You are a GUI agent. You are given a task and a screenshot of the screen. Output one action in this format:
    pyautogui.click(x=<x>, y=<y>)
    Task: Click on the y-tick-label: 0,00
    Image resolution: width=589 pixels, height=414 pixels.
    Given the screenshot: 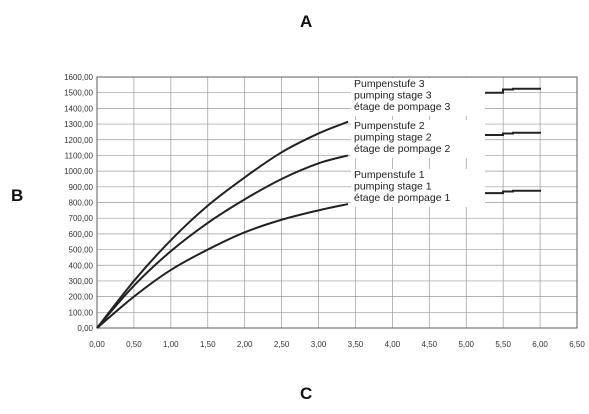 What is the action you would take?
    pyautogui.click(x=85, y=328)
    